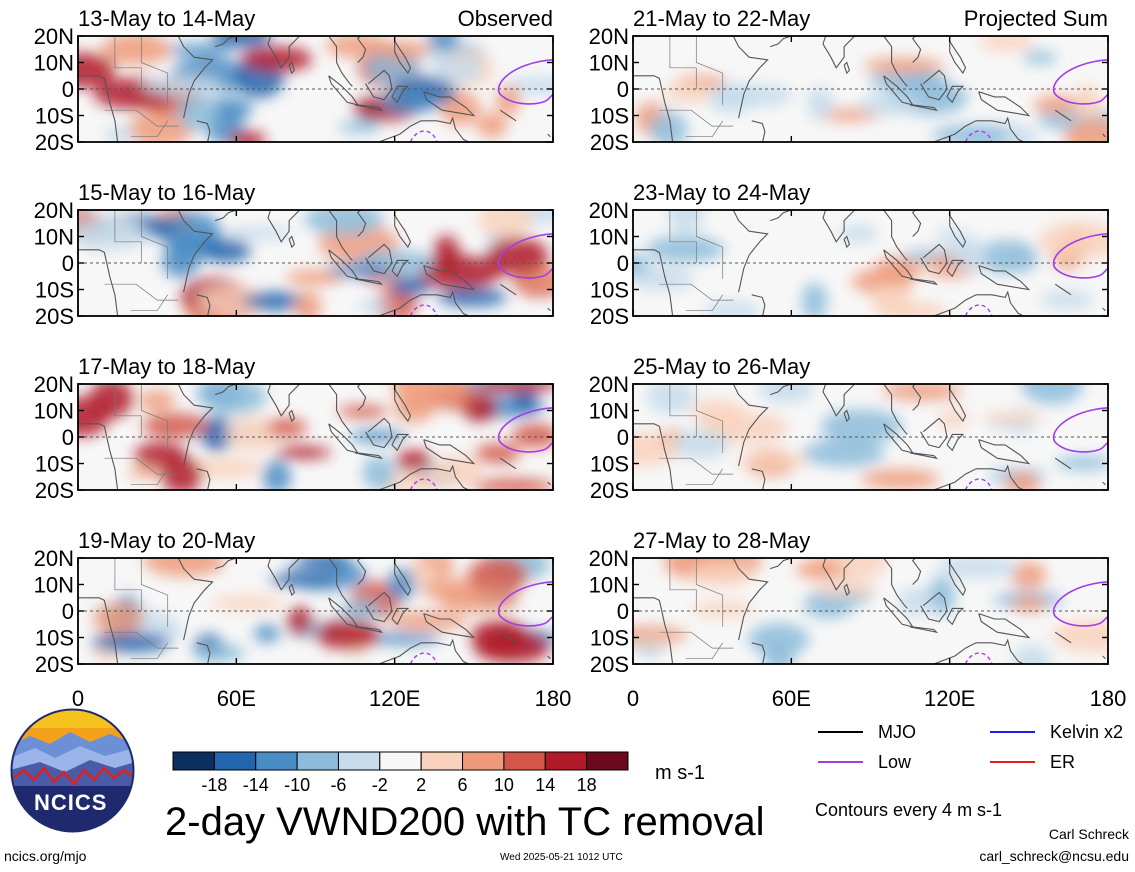  What do you see at coordinates (721, 366) in the screenshot?
I see `panel-label: 25-May to 26-May` at bounding box center [721, 366].